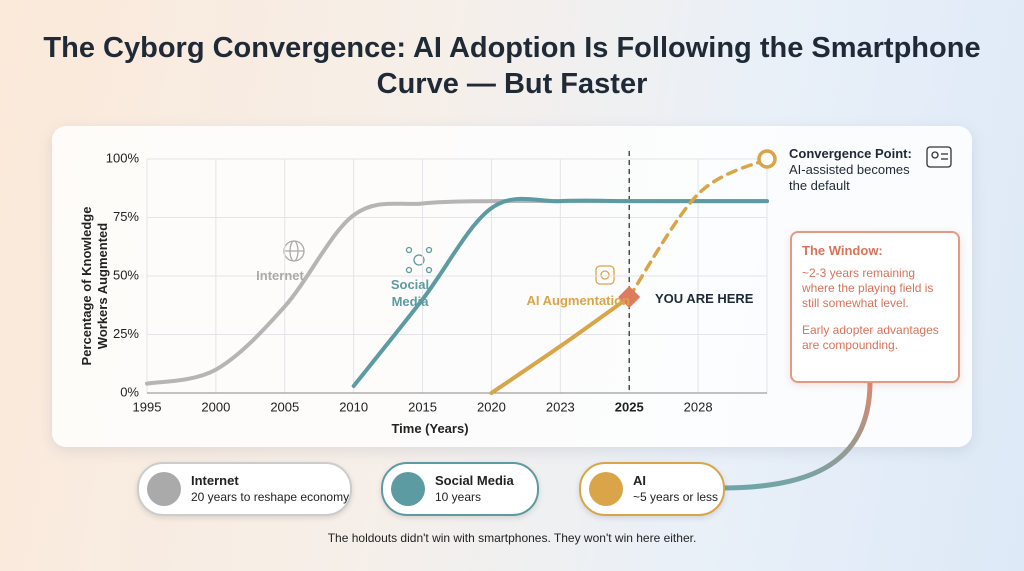 The width and height of the screenshot is (1024, 571). Describe the element at coordinates (629, 406) in the screenshot. I see `x-tick-label: 2025` at that location.